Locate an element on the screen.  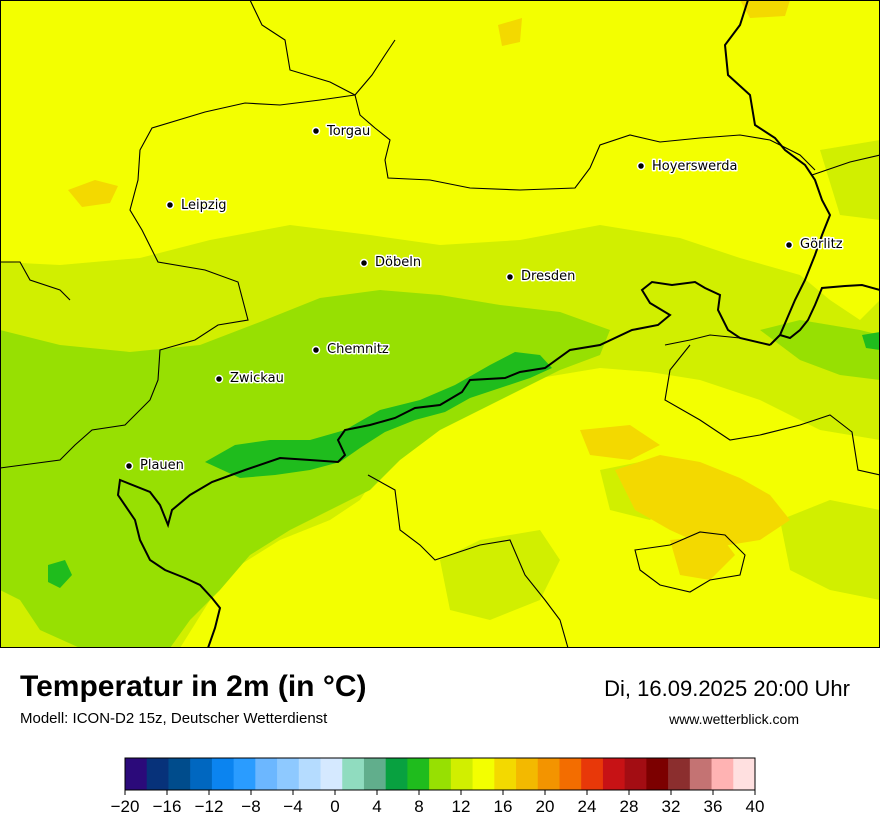
city-leipzig: Leipzig is located at coordinates (196, 206).